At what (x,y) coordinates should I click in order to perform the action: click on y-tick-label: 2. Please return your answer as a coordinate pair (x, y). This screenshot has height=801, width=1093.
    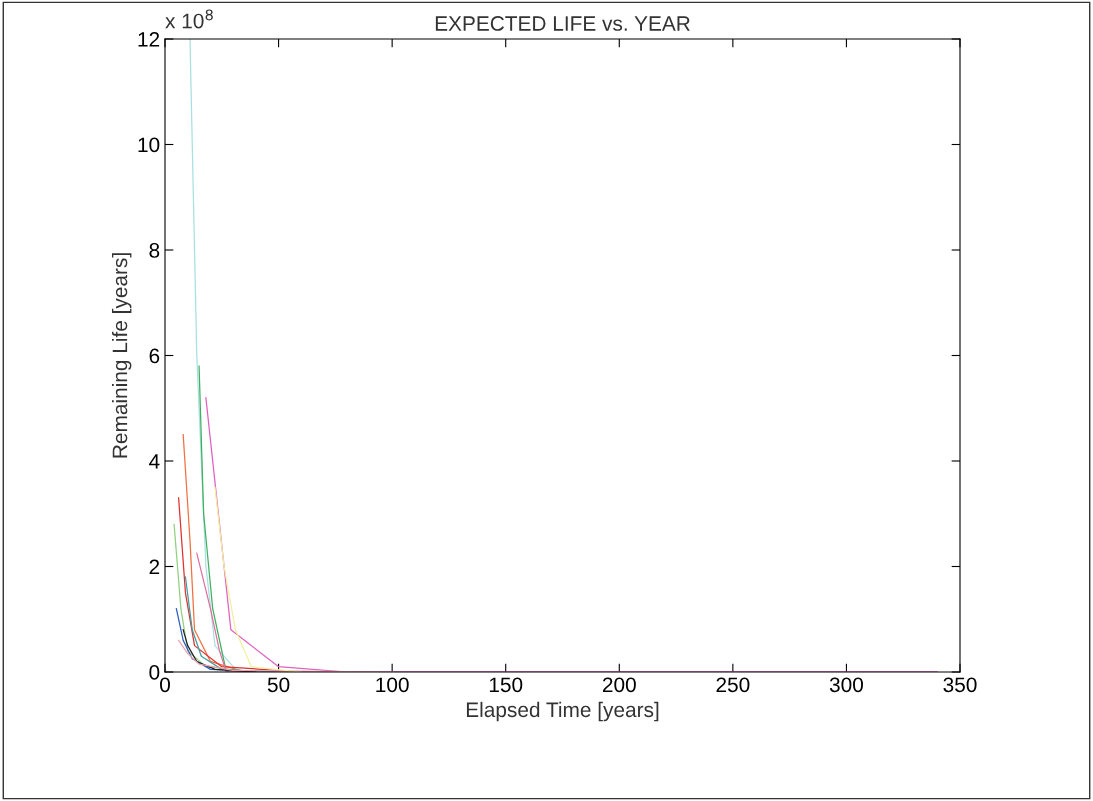
    Looking at the image, I should click on (154, 567).